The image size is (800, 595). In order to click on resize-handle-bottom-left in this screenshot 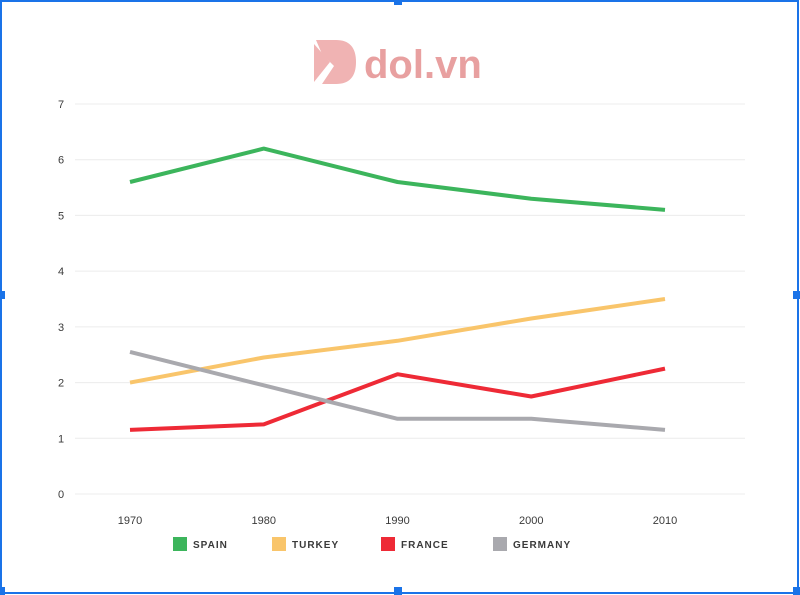, I will do `click(2, 591)`.